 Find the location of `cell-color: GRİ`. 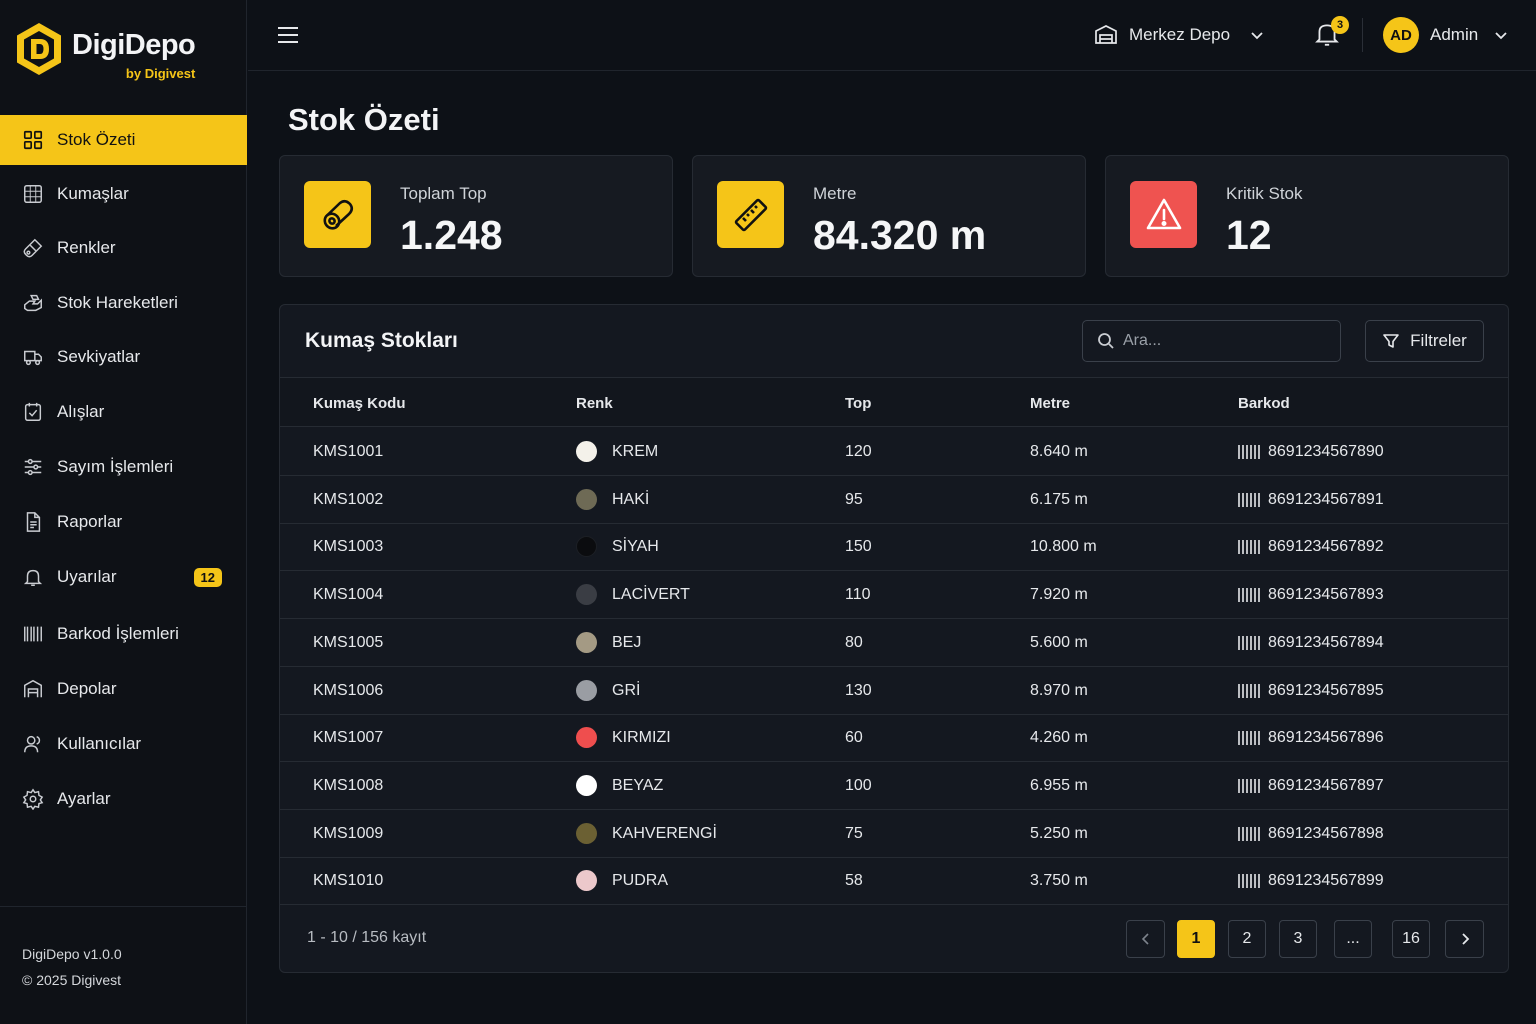

cell-color: GRİ is located at coordinates (626, 690).